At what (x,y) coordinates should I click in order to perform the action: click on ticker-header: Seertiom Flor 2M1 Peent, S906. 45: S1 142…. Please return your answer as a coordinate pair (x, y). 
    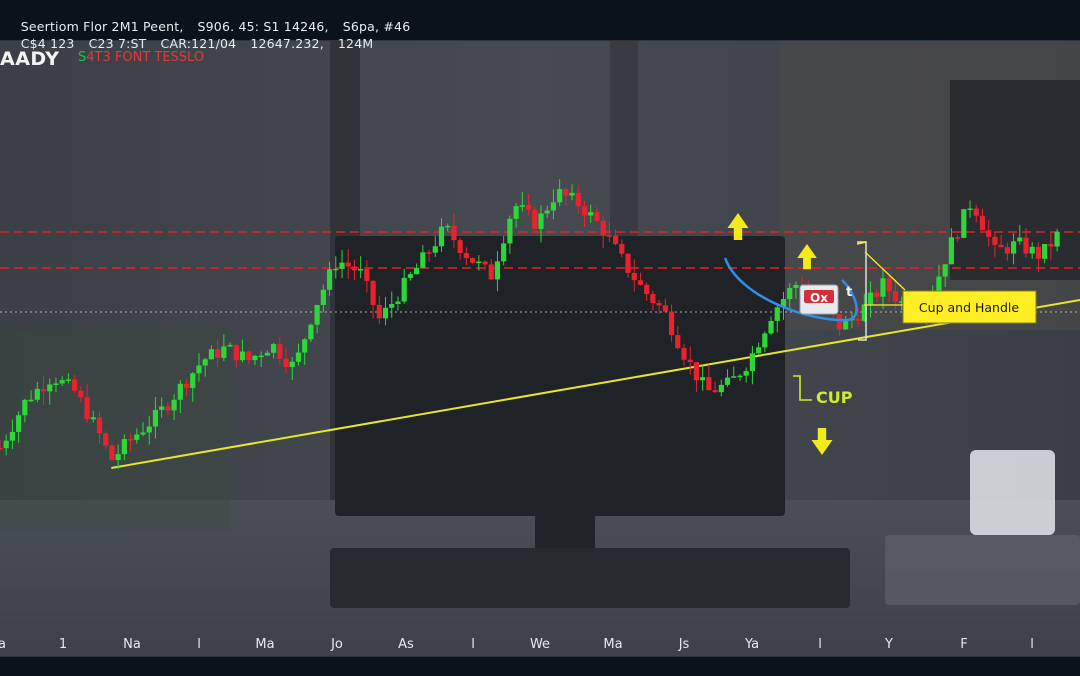
    Looking at the image, I should click on (540, 25).